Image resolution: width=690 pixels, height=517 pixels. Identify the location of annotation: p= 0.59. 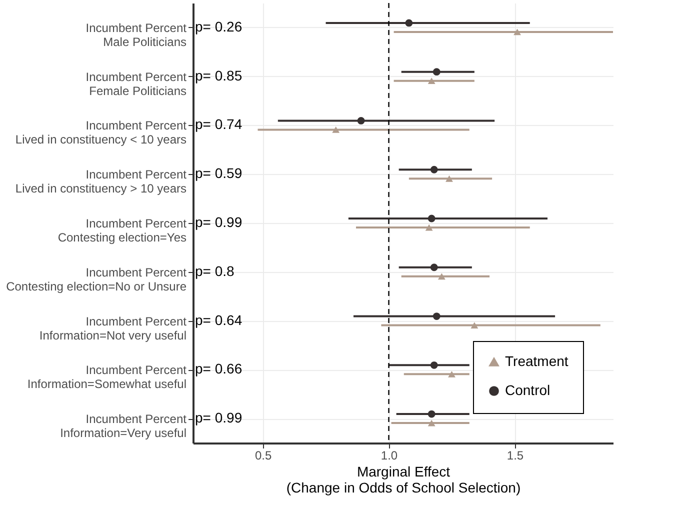
(218, 173).